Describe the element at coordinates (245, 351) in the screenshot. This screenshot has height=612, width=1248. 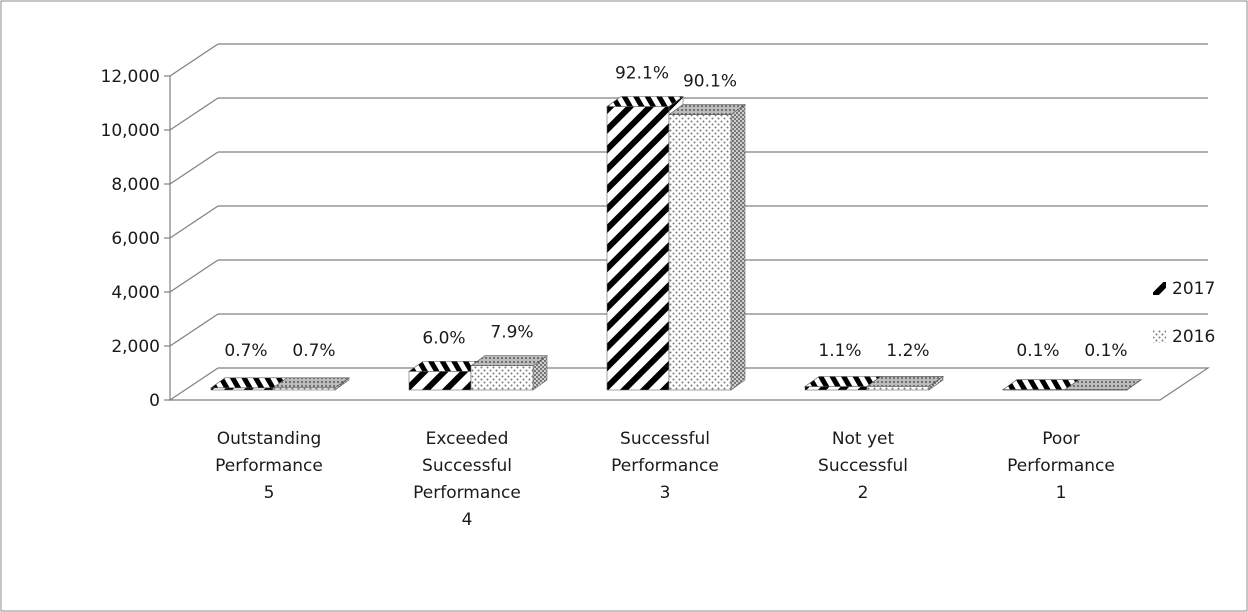
I see `data-label-2017: 0.7%` at that location.